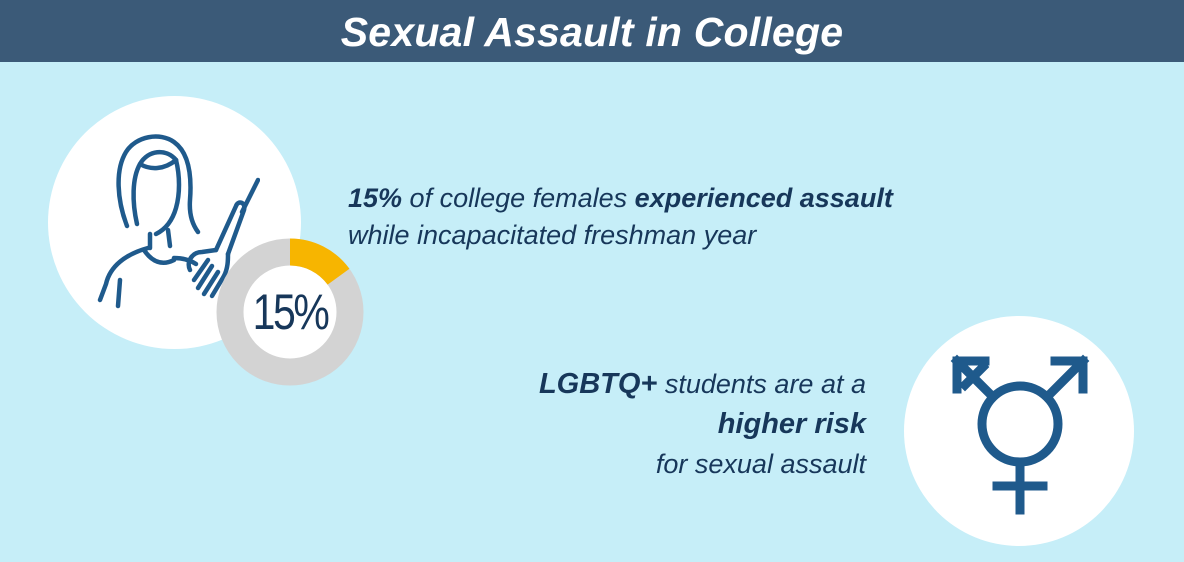  What do you see at coordinates (763, 198) in the screenshot?
I see `stat-emphasis: experienced assault` at bounding box center [763, 198].